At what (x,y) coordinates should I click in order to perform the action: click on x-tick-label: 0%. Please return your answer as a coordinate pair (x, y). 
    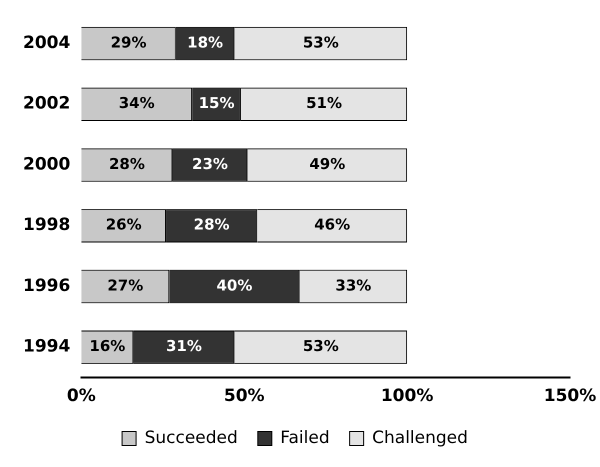
    Looking at the image, I should click on (81, 396).